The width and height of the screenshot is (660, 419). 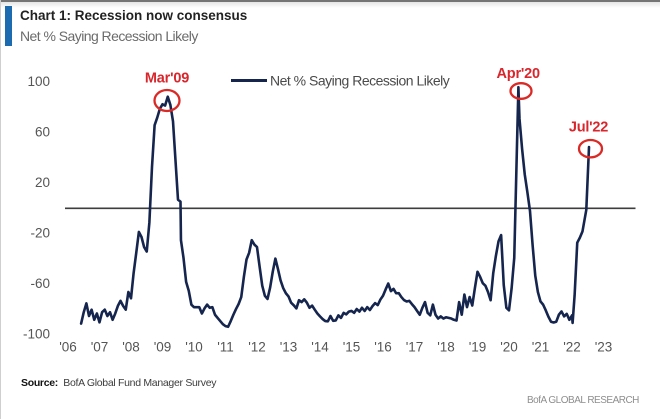 What do you see at coordinates (131, 347) in the screenshot?
I see `svg-text: '08` at bounding box center [131, 347].